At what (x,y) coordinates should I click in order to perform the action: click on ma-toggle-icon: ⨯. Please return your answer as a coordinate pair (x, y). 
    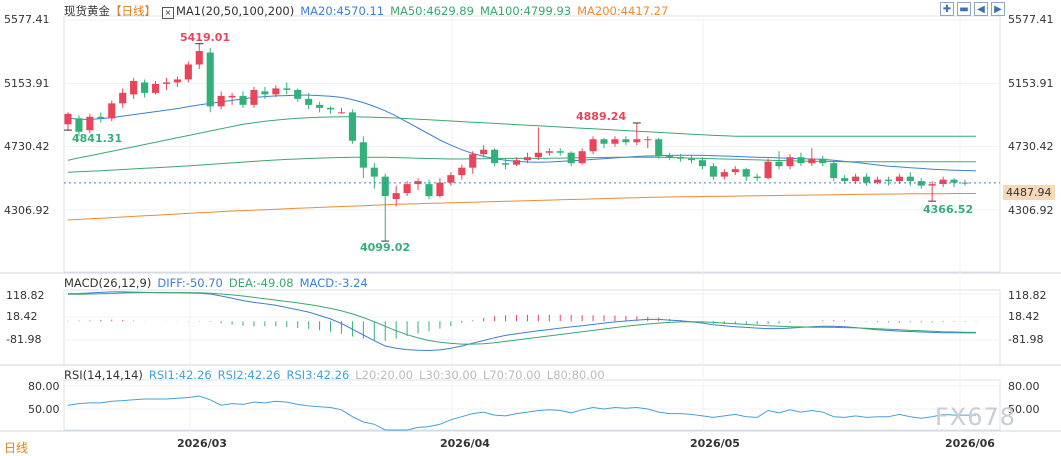
    Looking at the image, I should click on (168, 13).